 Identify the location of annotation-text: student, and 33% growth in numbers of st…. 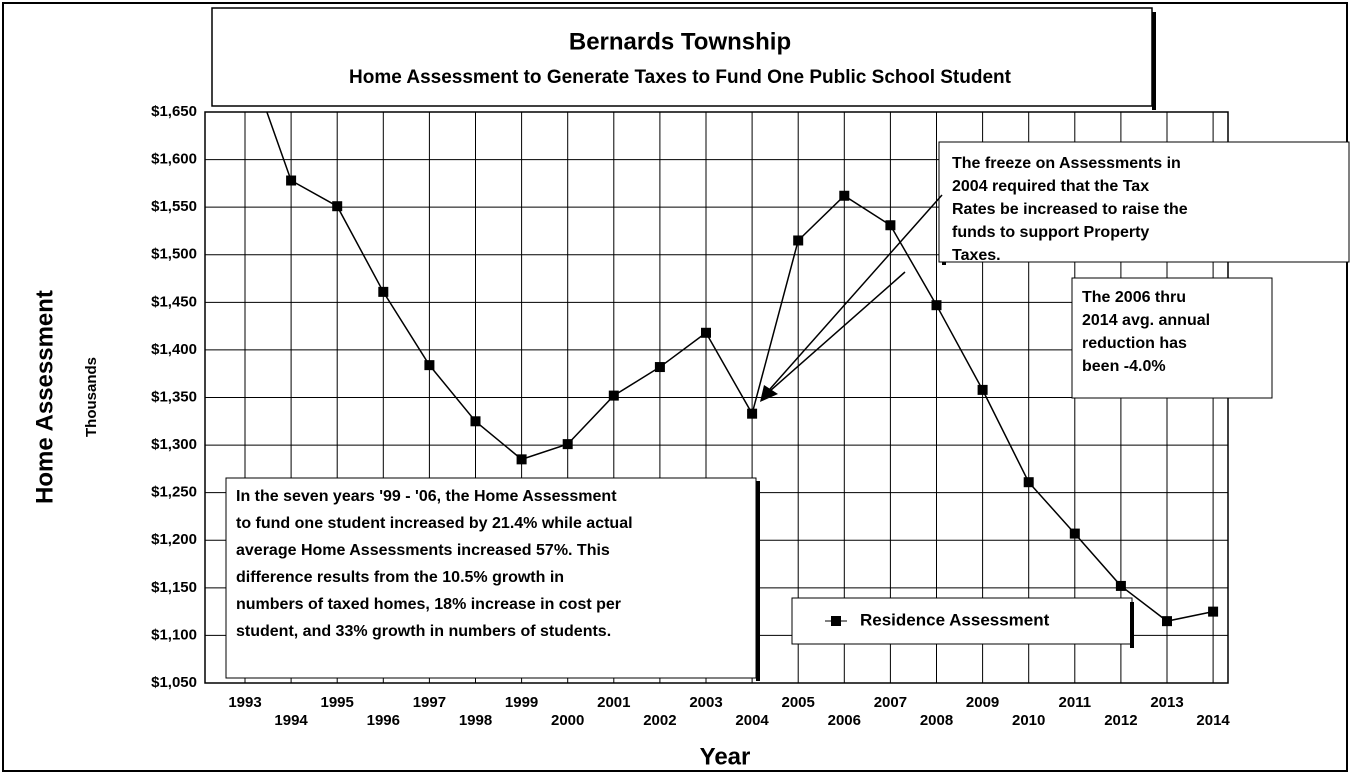
(423, 631).